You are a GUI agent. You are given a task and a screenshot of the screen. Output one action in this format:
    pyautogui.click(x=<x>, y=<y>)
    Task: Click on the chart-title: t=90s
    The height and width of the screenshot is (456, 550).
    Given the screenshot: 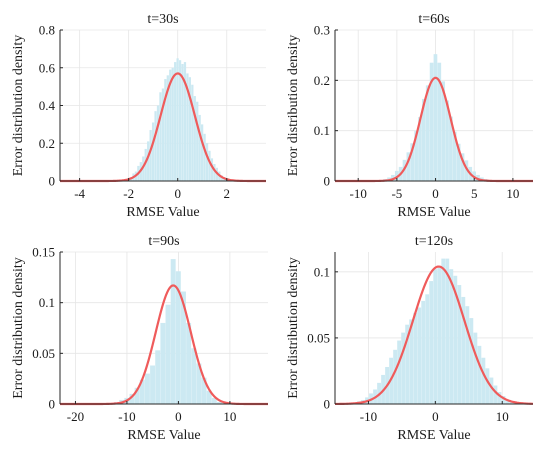 What is the action you would take?
    pyautogui.click(x=163, y=241)
    